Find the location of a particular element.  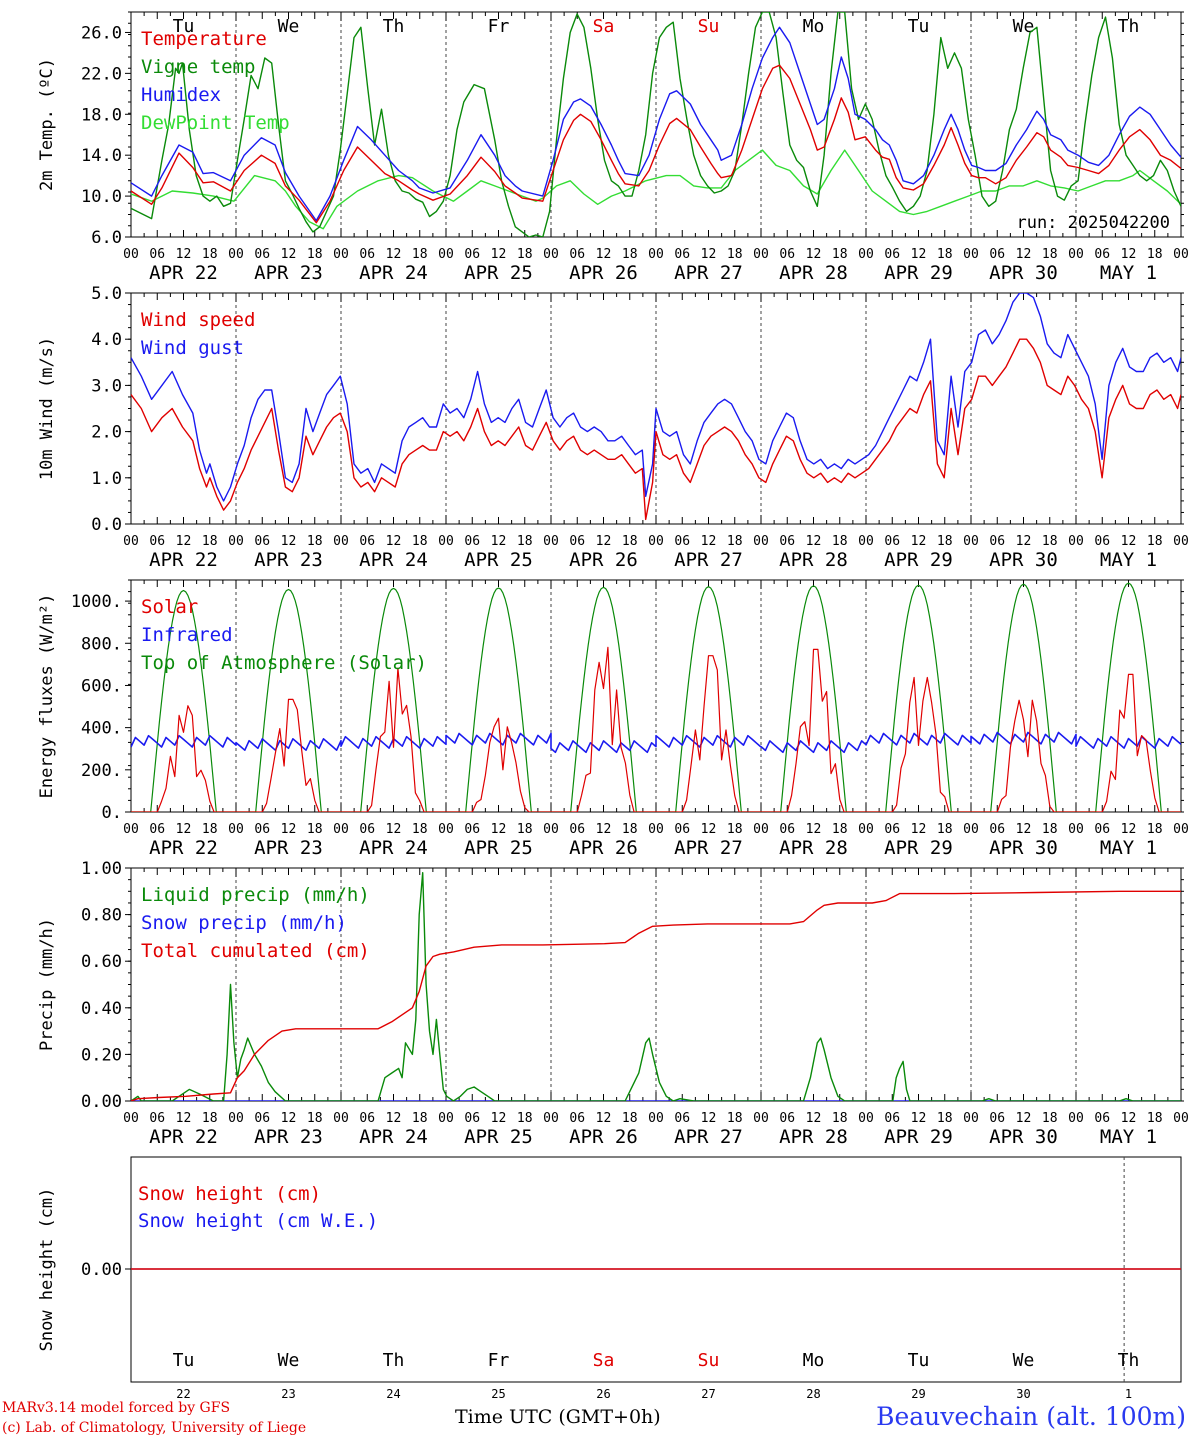

y-axis-label: Energy fluxes (W/m²) is located at coordinates (47, 696).